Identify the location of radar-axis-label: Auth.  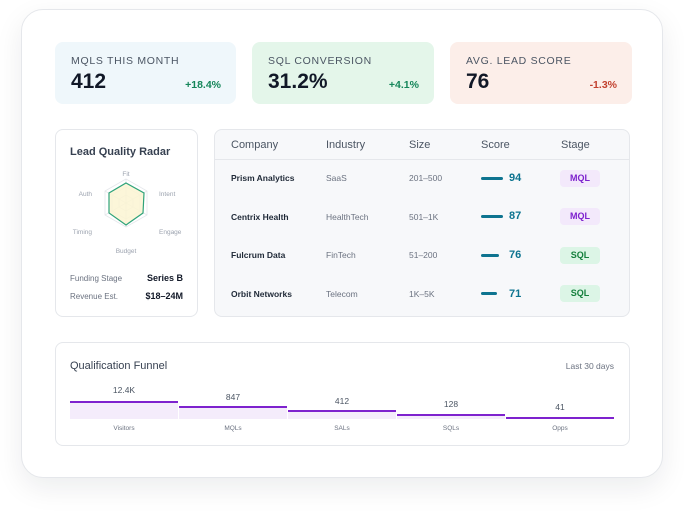
(86, 194).